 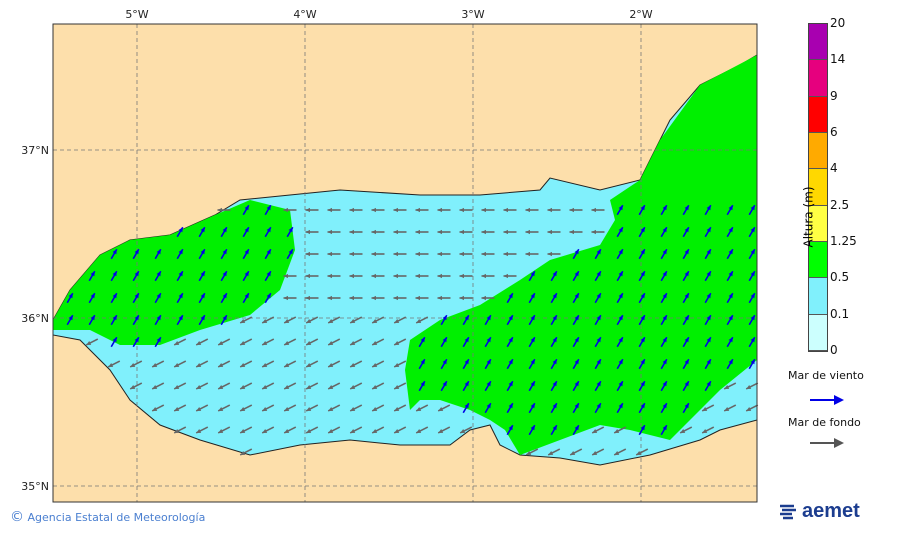 I want to click on aemet-logo-text: aemet, so click(x=831, y=511).